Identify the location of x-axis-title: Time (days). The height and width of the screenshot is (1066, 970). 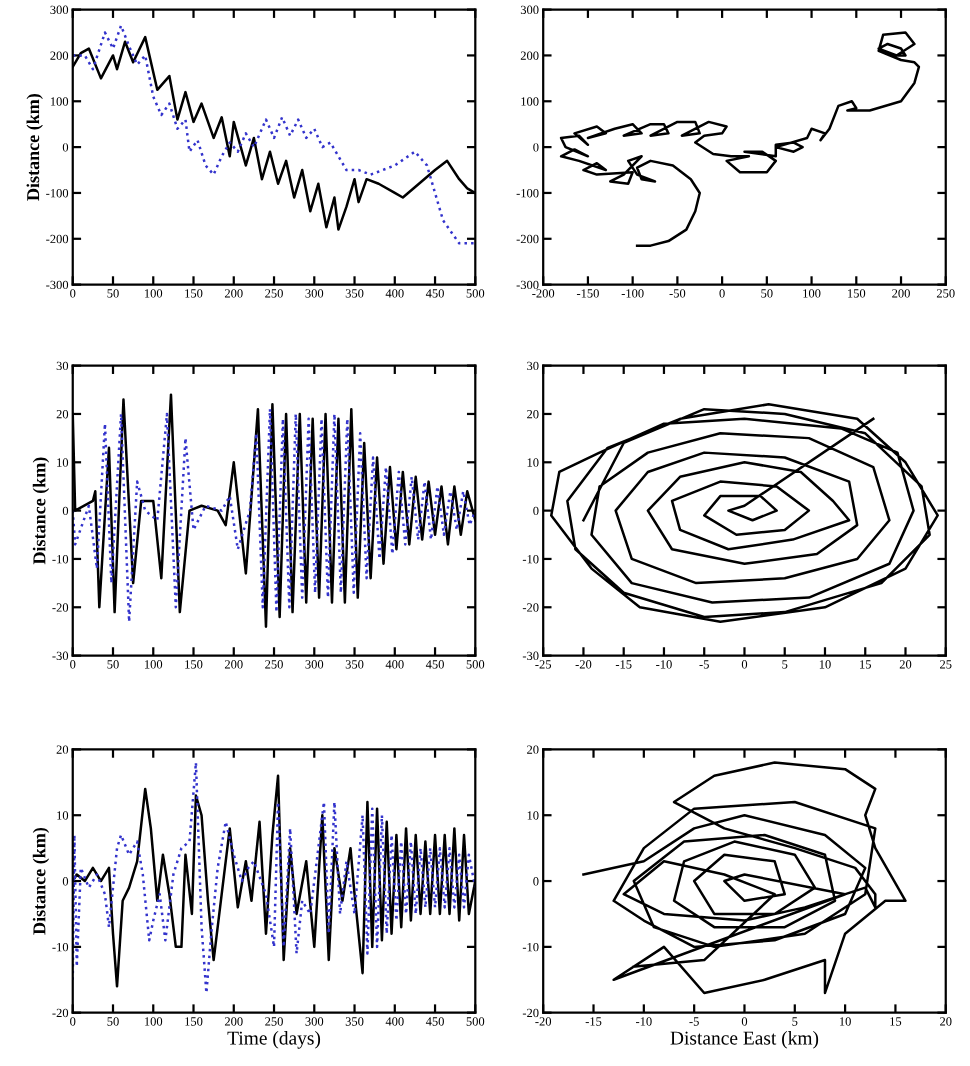
(274, 1039).